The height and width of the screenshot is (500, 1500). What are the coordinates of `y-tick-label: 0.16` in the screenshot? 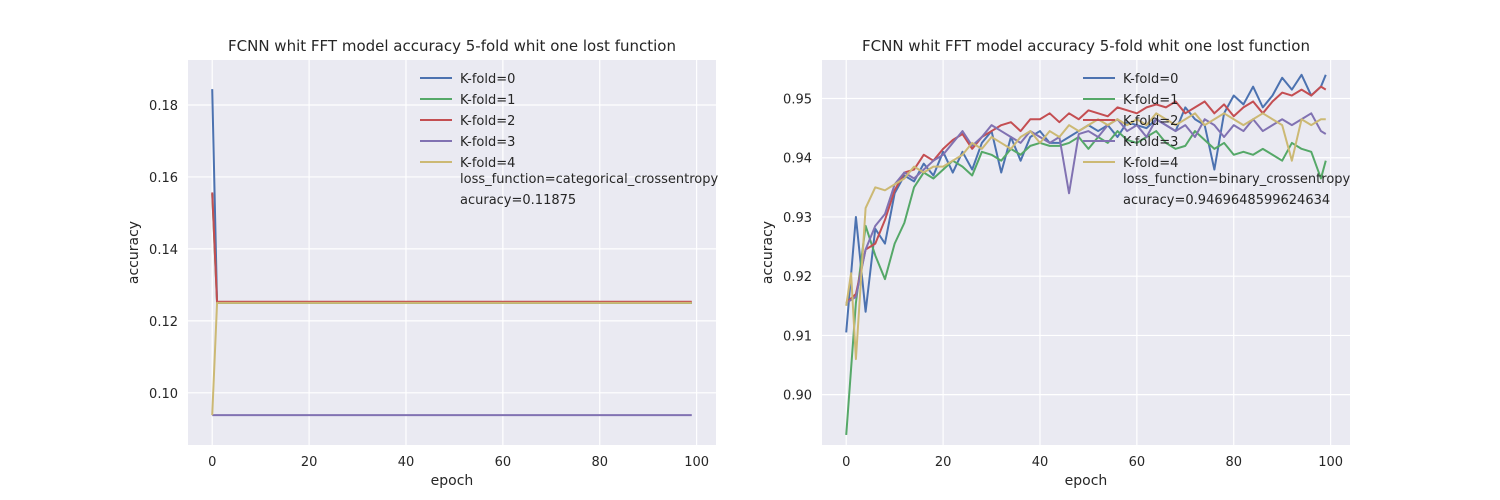 It's located at (163, 178).